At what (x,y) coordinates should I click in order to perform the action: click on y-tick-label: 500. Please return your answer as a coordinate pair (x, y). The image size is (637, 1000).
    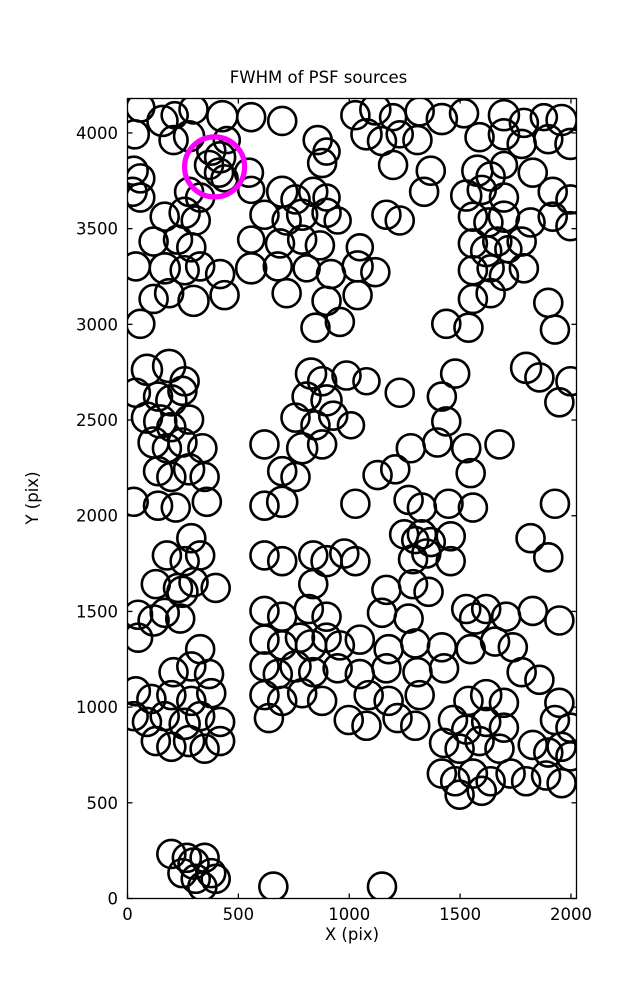
    Looking at the image, I should click on (103, 803).